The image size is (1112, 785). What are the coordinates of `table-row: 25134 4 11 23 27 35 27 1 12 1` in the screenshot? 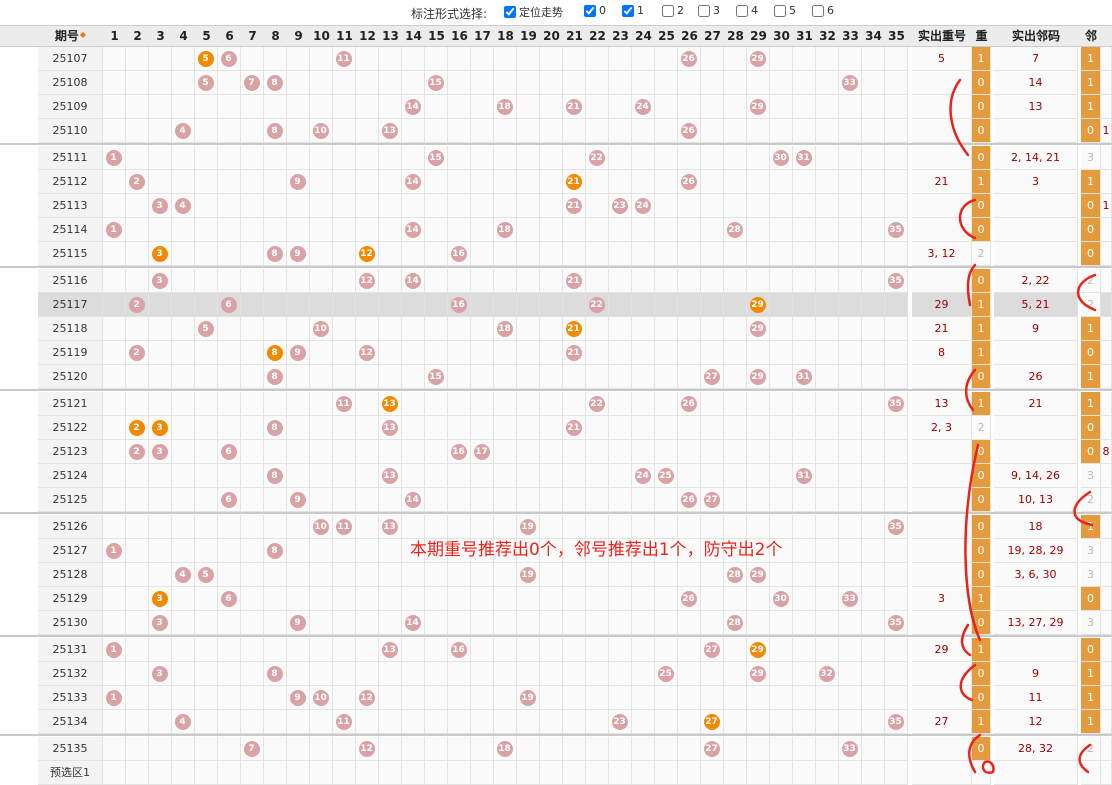 It's located at (556, 722).